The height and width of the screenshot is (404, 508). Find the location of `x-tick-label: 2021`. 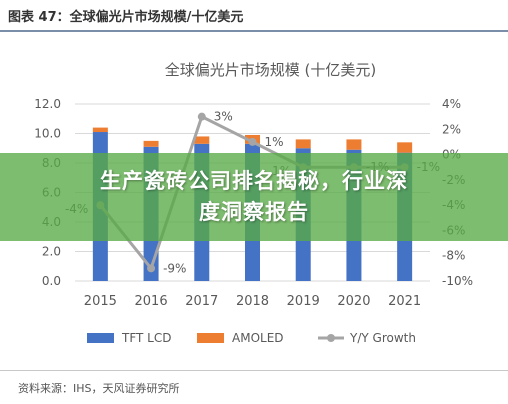

x-tick-label: 2021 is located at coordinates (404, 301).